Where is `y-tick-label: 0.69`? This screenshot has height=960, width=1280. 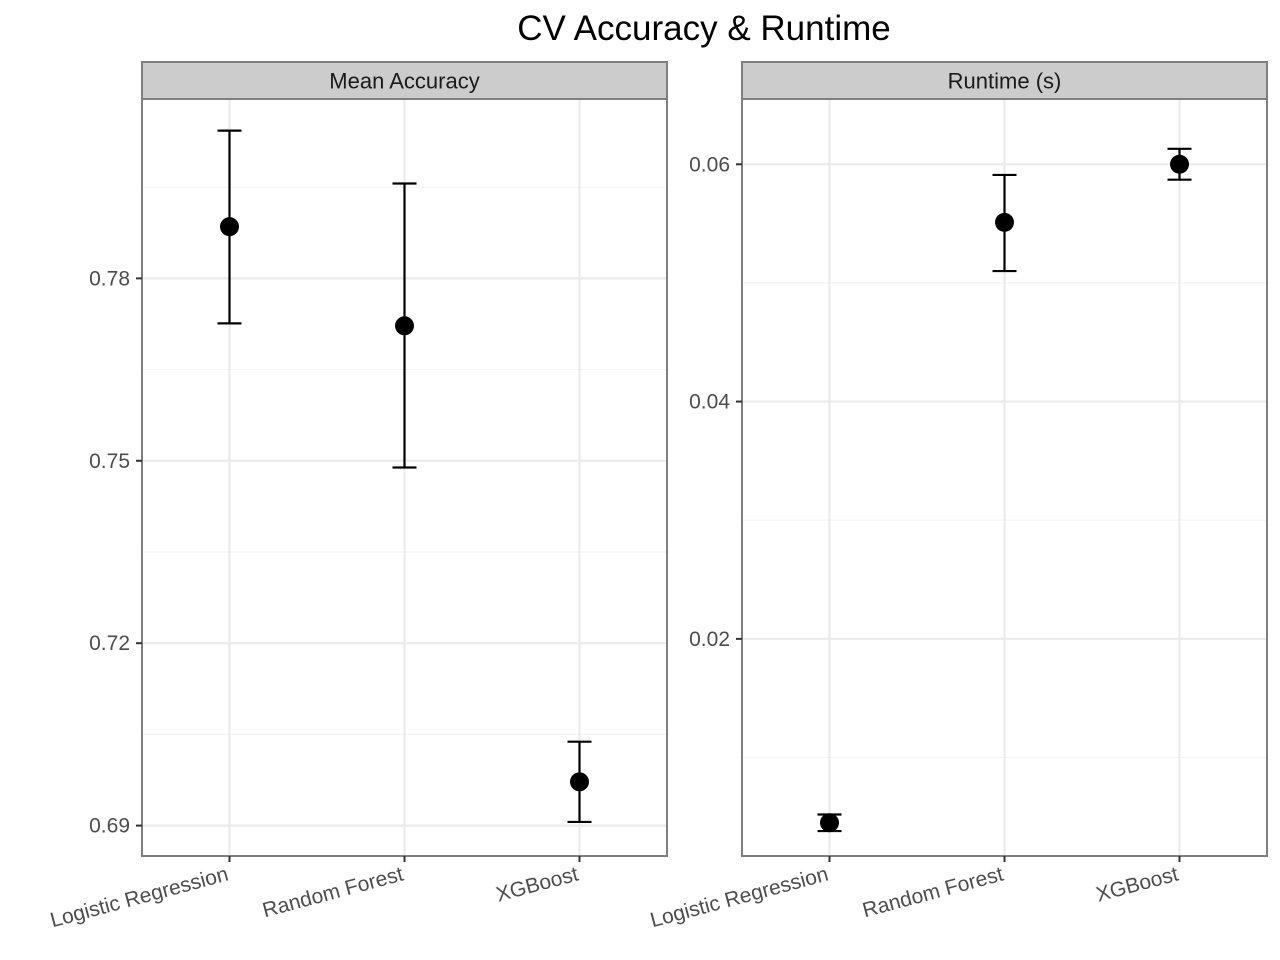
y-tick-label: 0.69 is located at coordinates (109, 826).